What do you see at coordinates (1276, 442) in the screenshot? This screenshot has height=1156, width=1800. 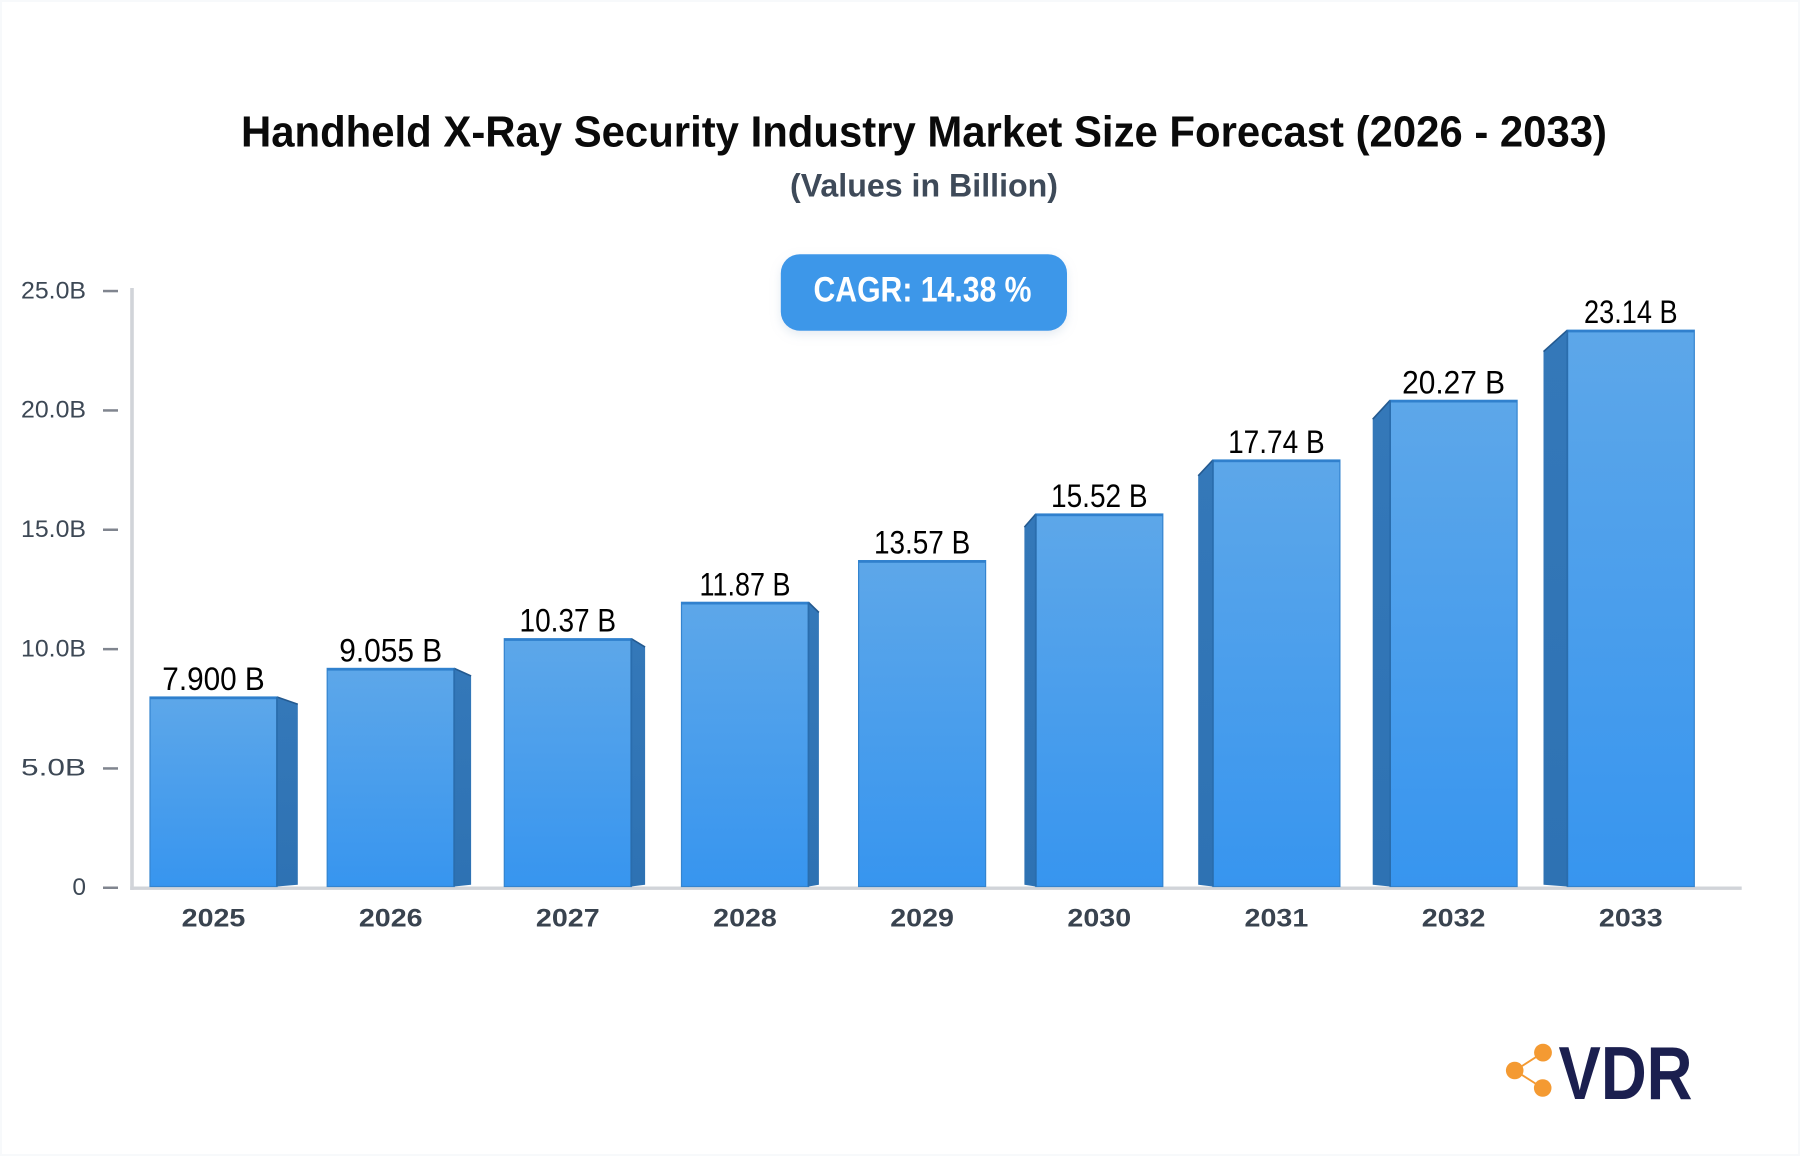 I see `svg-text: 17.74 B` at bounding box center [1276, 442].